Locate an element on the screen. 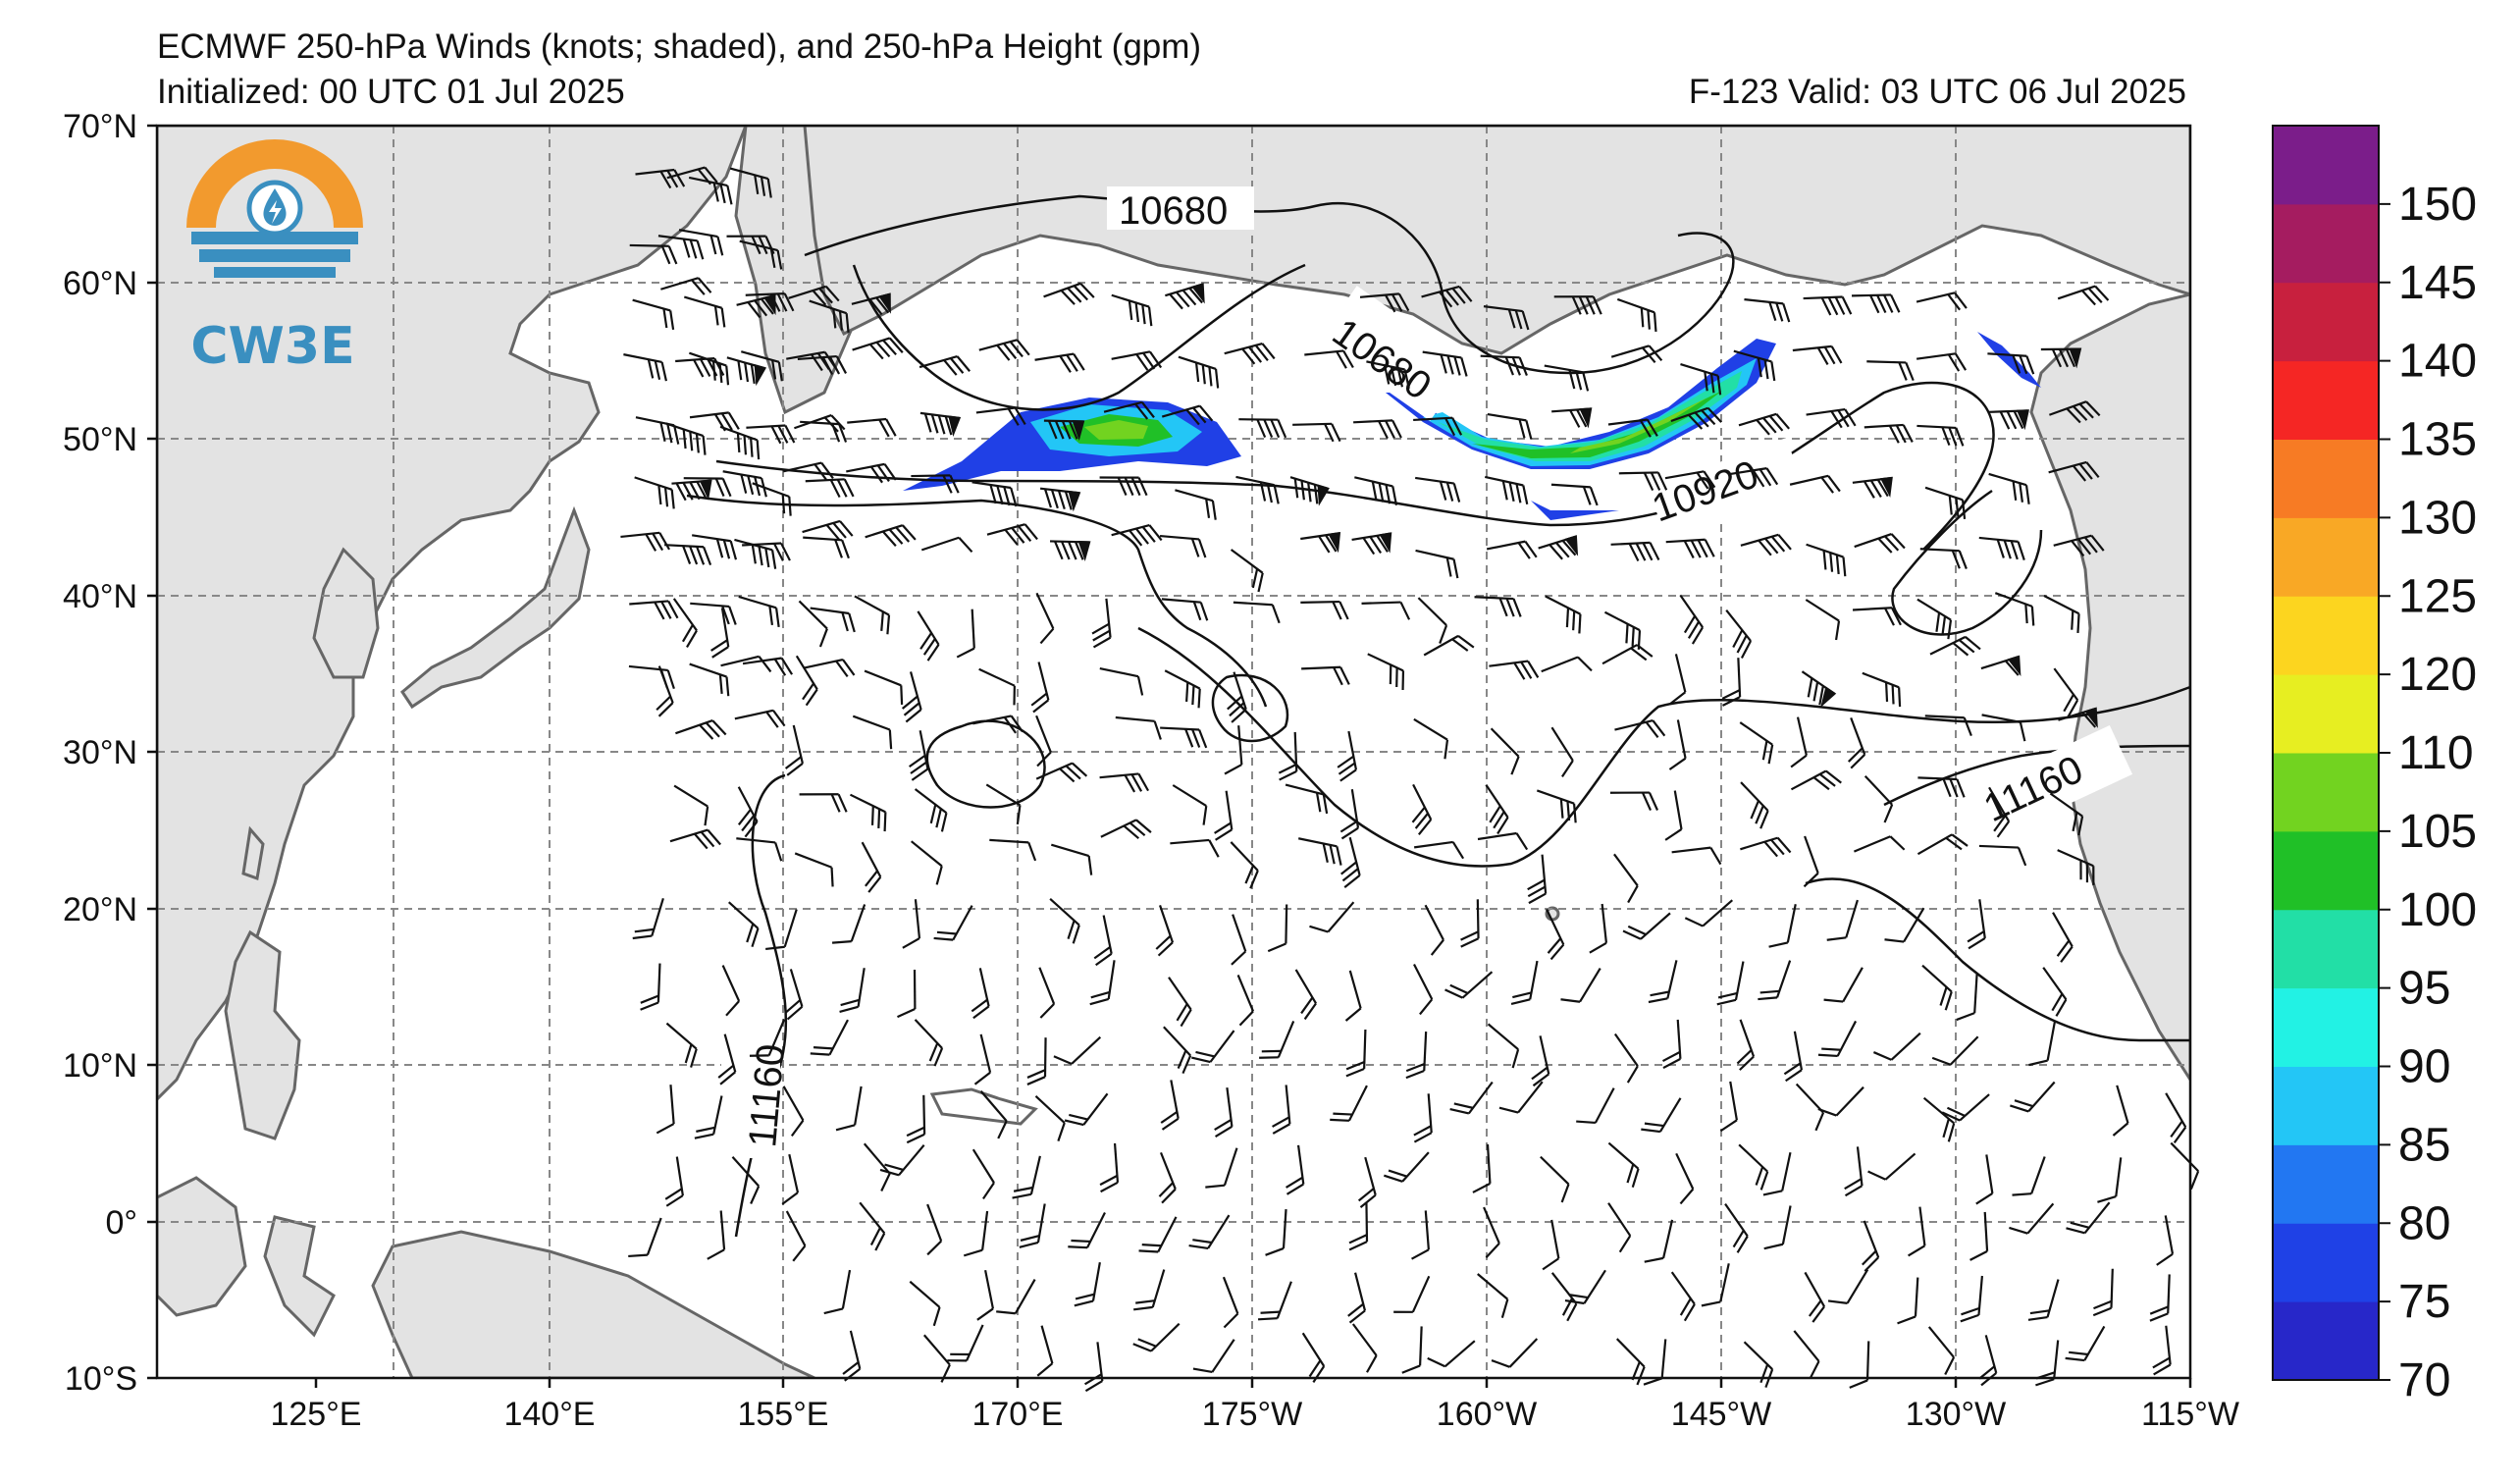  contour-label-1: 10680 is located at coordinates (1173, 211).